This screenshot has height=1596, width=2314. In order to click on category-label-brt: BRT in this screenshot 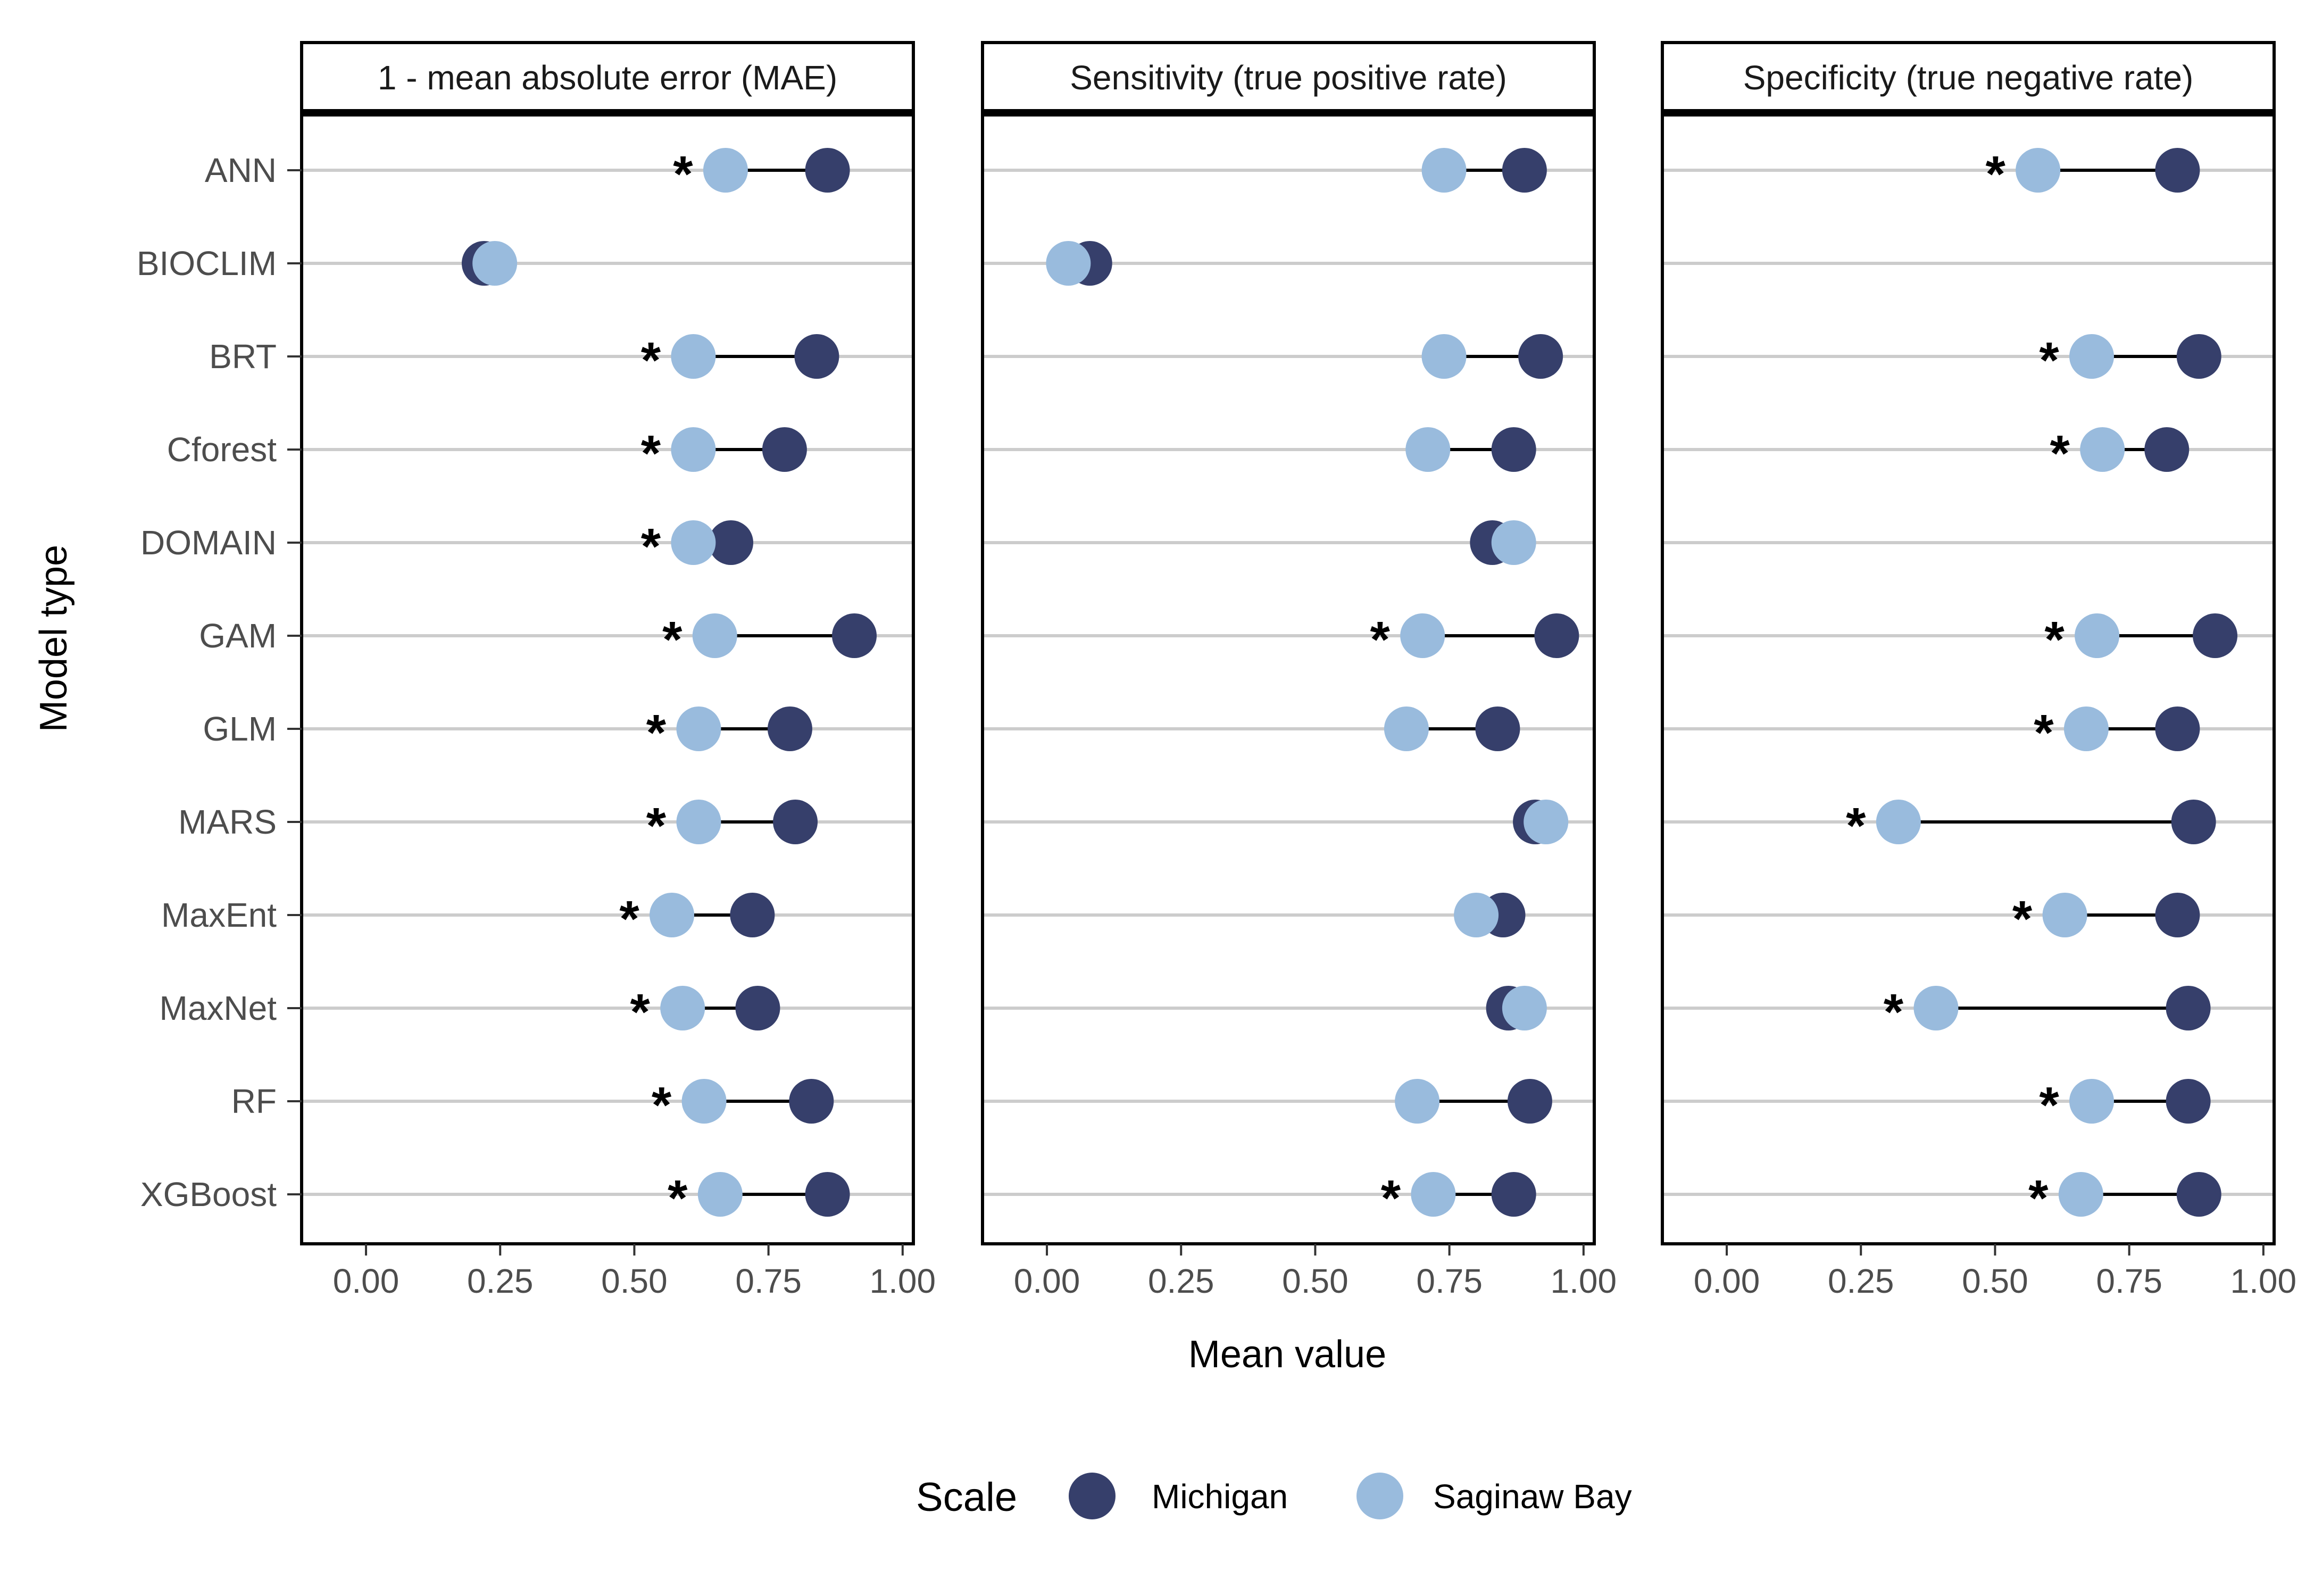, I will do `click(243, 356)`.